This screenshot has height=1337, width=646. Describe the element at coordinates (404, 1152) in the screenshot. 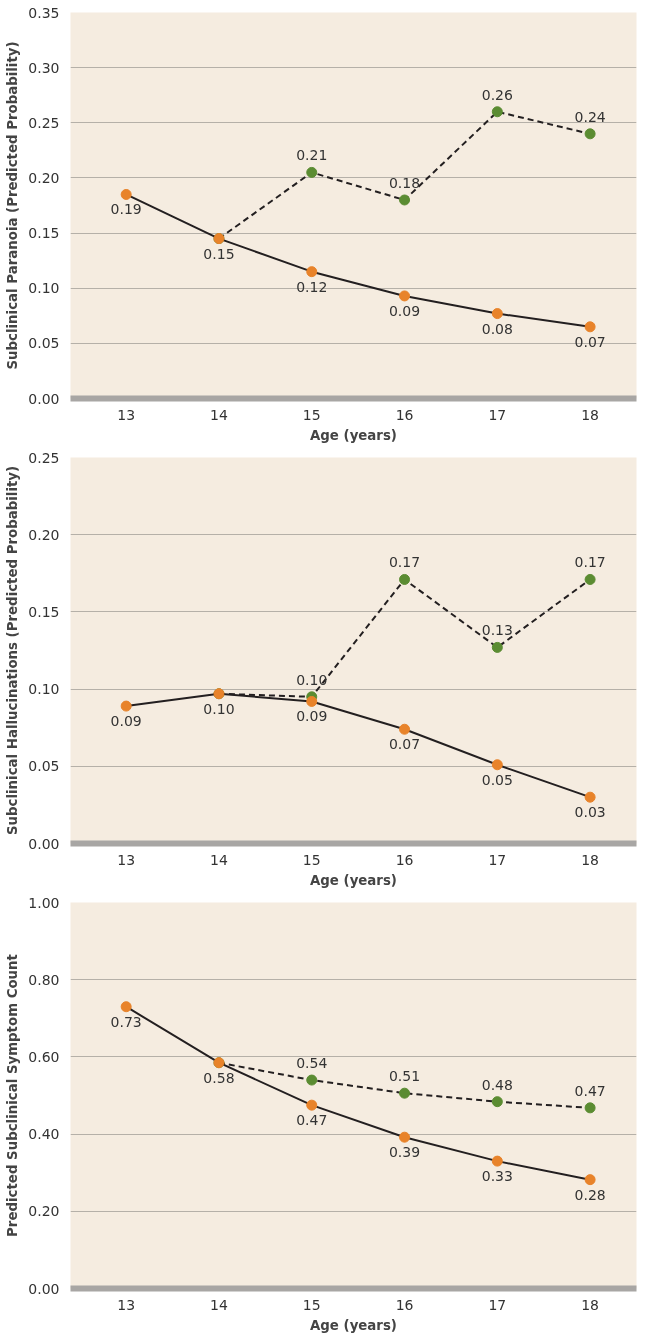

I see `data-label: 0.39` at that location.